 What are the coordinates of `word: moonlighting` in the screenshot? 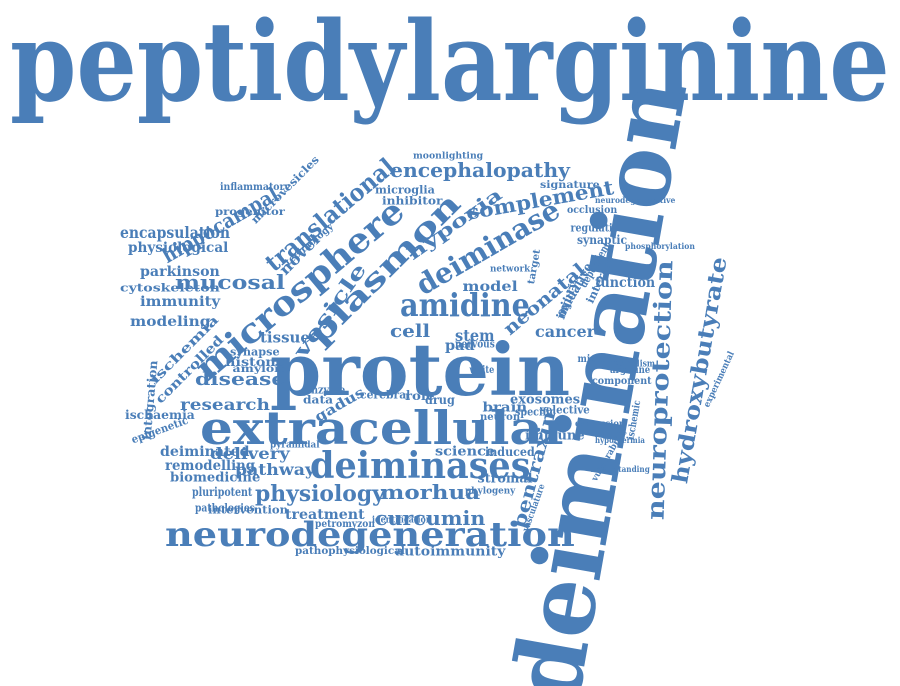 It's located at (448, 156).